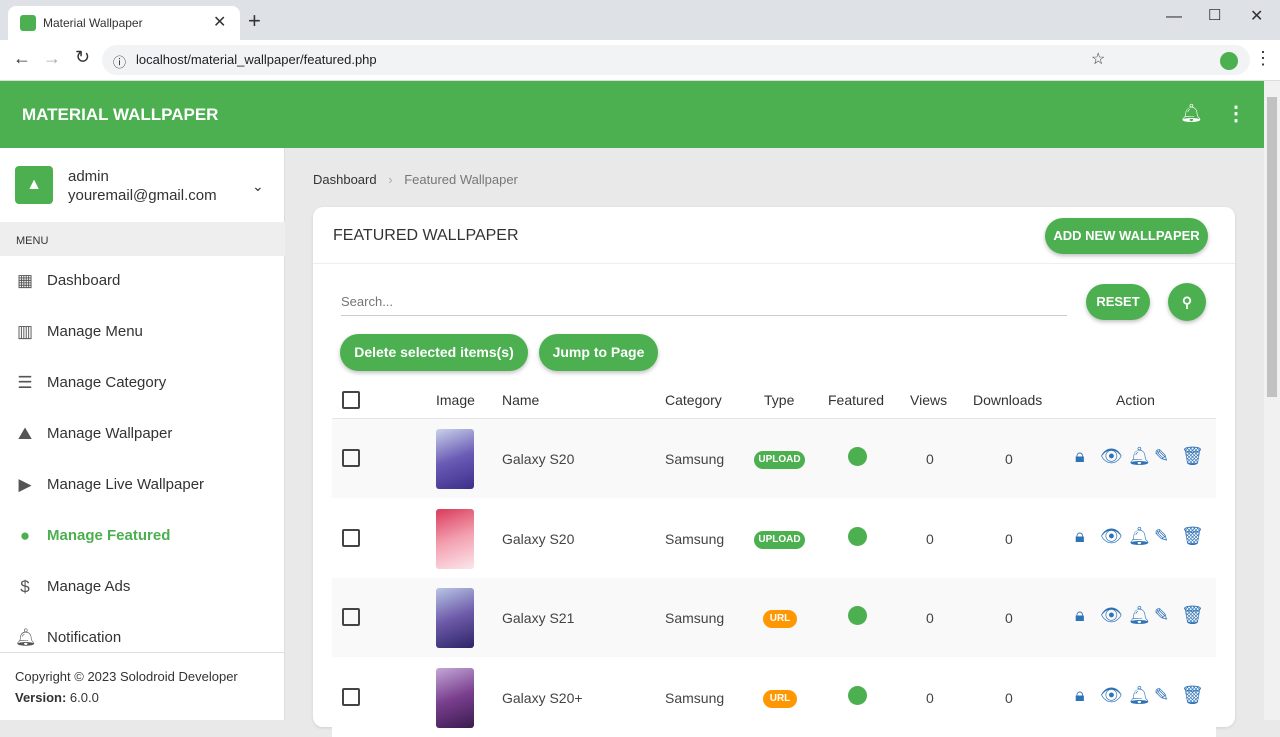 The width and height of the screenshot is (1280, 737). Describe the element at coordinates (598, 352) in the screenshot. I see `jump-to-page-button: Jump to Page` at that location.